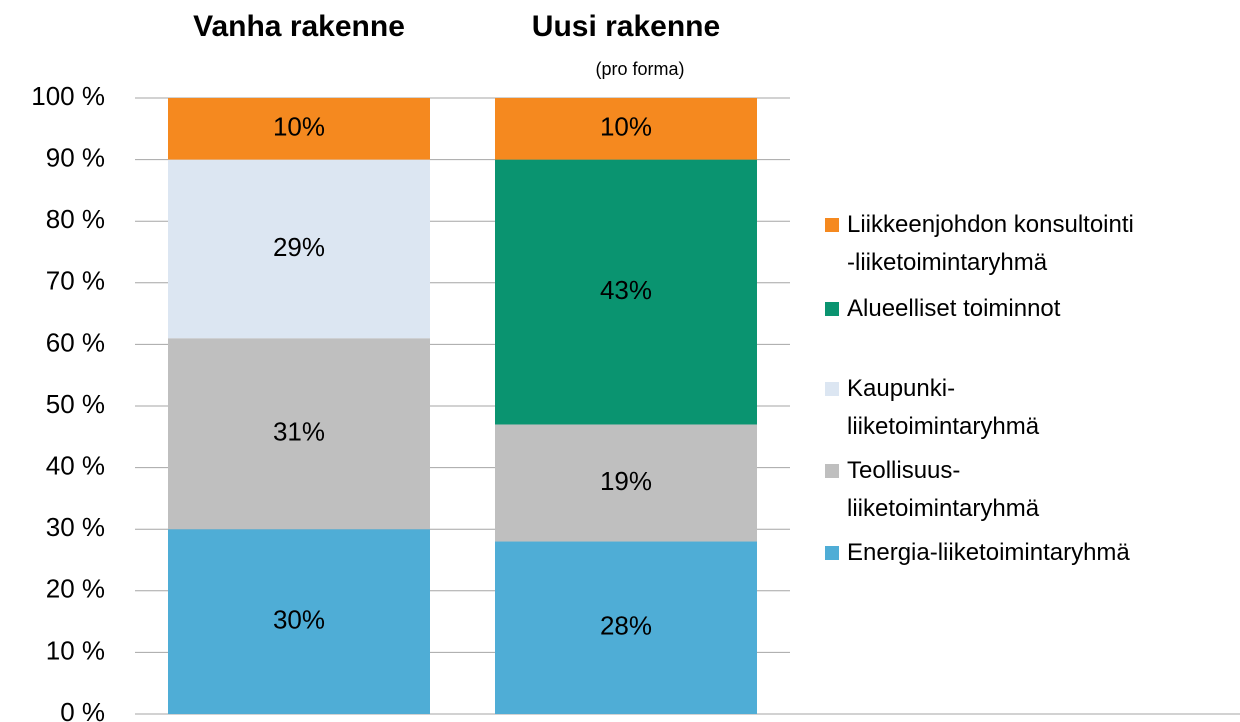 The width and height of the screenshot is (1240, 722). Describe the element at coordinates (75, 342) in the screenshot. I see `y-tick-label: 60 %` at that location.